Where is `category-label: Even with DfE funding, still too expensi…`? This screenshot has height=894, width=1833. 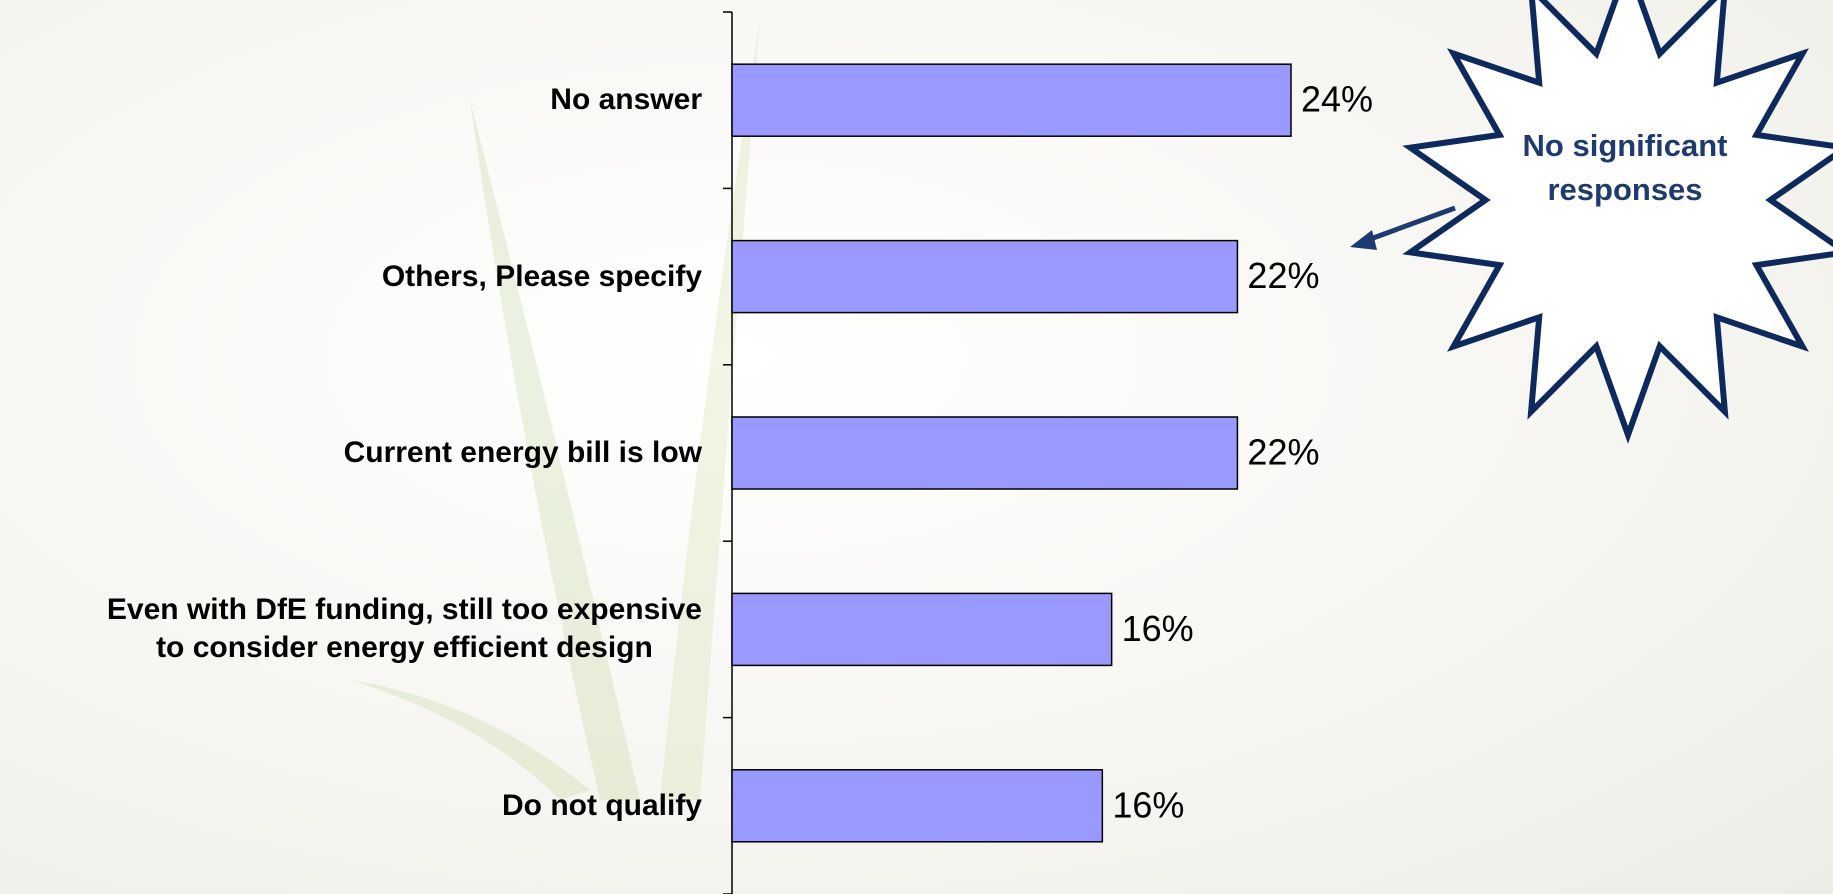 category-label: Even with DfE funding, still too expensi… is located at coordinates (404, 629).